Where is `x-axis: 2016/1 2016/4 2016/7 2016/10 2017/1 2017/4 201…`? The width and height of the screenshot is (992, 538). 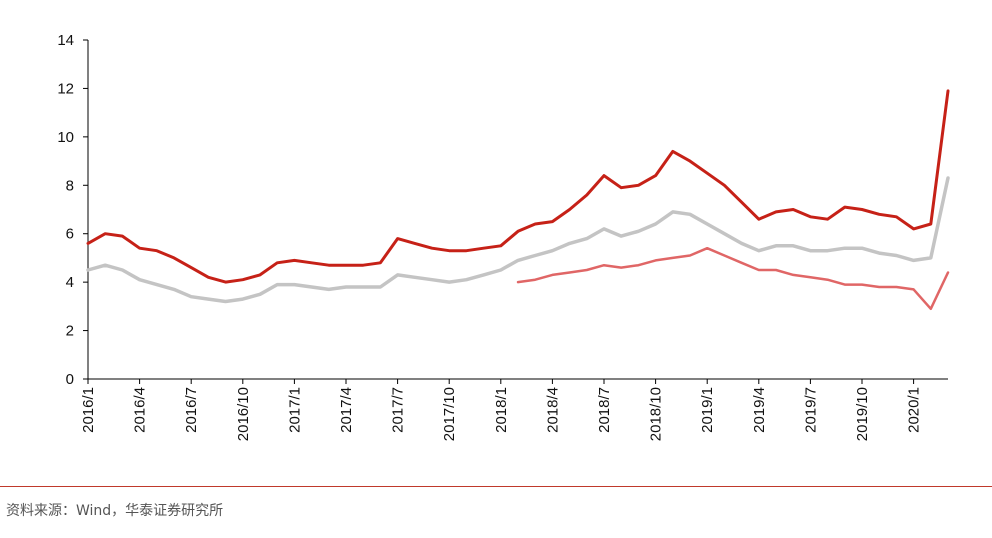 x-axis: 2016/1 2016/4 2016/7 2016/10 2017/1 2017/4 201… is located at coordinates (514, 409).